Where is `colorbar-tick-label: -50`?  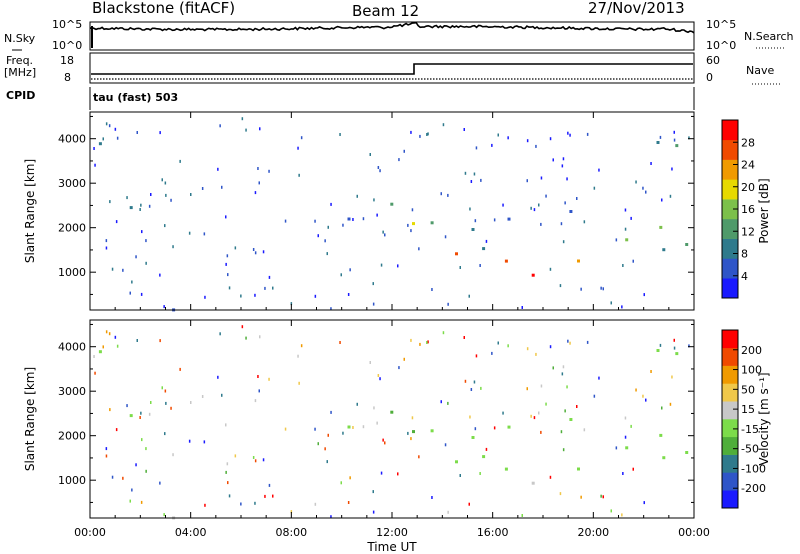
colorbar-tick-label: -50 is located at coordinates (750, 449).